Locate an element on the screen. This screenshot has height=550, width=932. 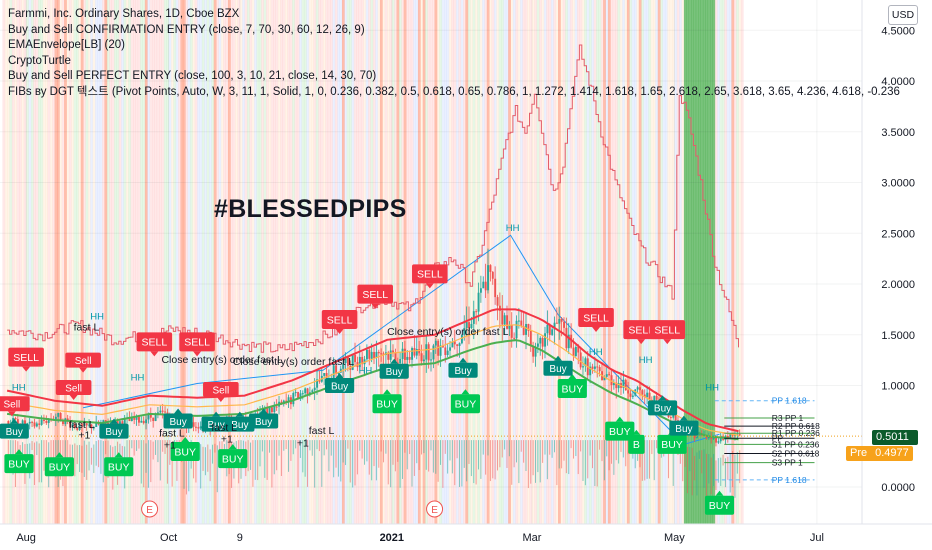
earnings-marker-circle is located at coordinates (150, 509).